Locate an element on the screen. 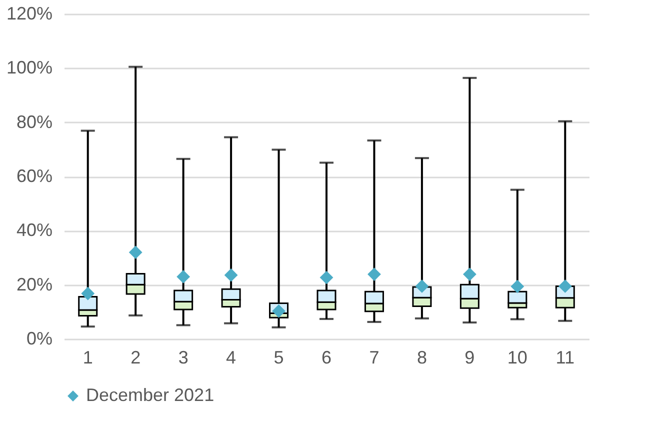 This screenshot has height=447, width=645. y-tick-label: 60% is located at coordinates (34, 176).